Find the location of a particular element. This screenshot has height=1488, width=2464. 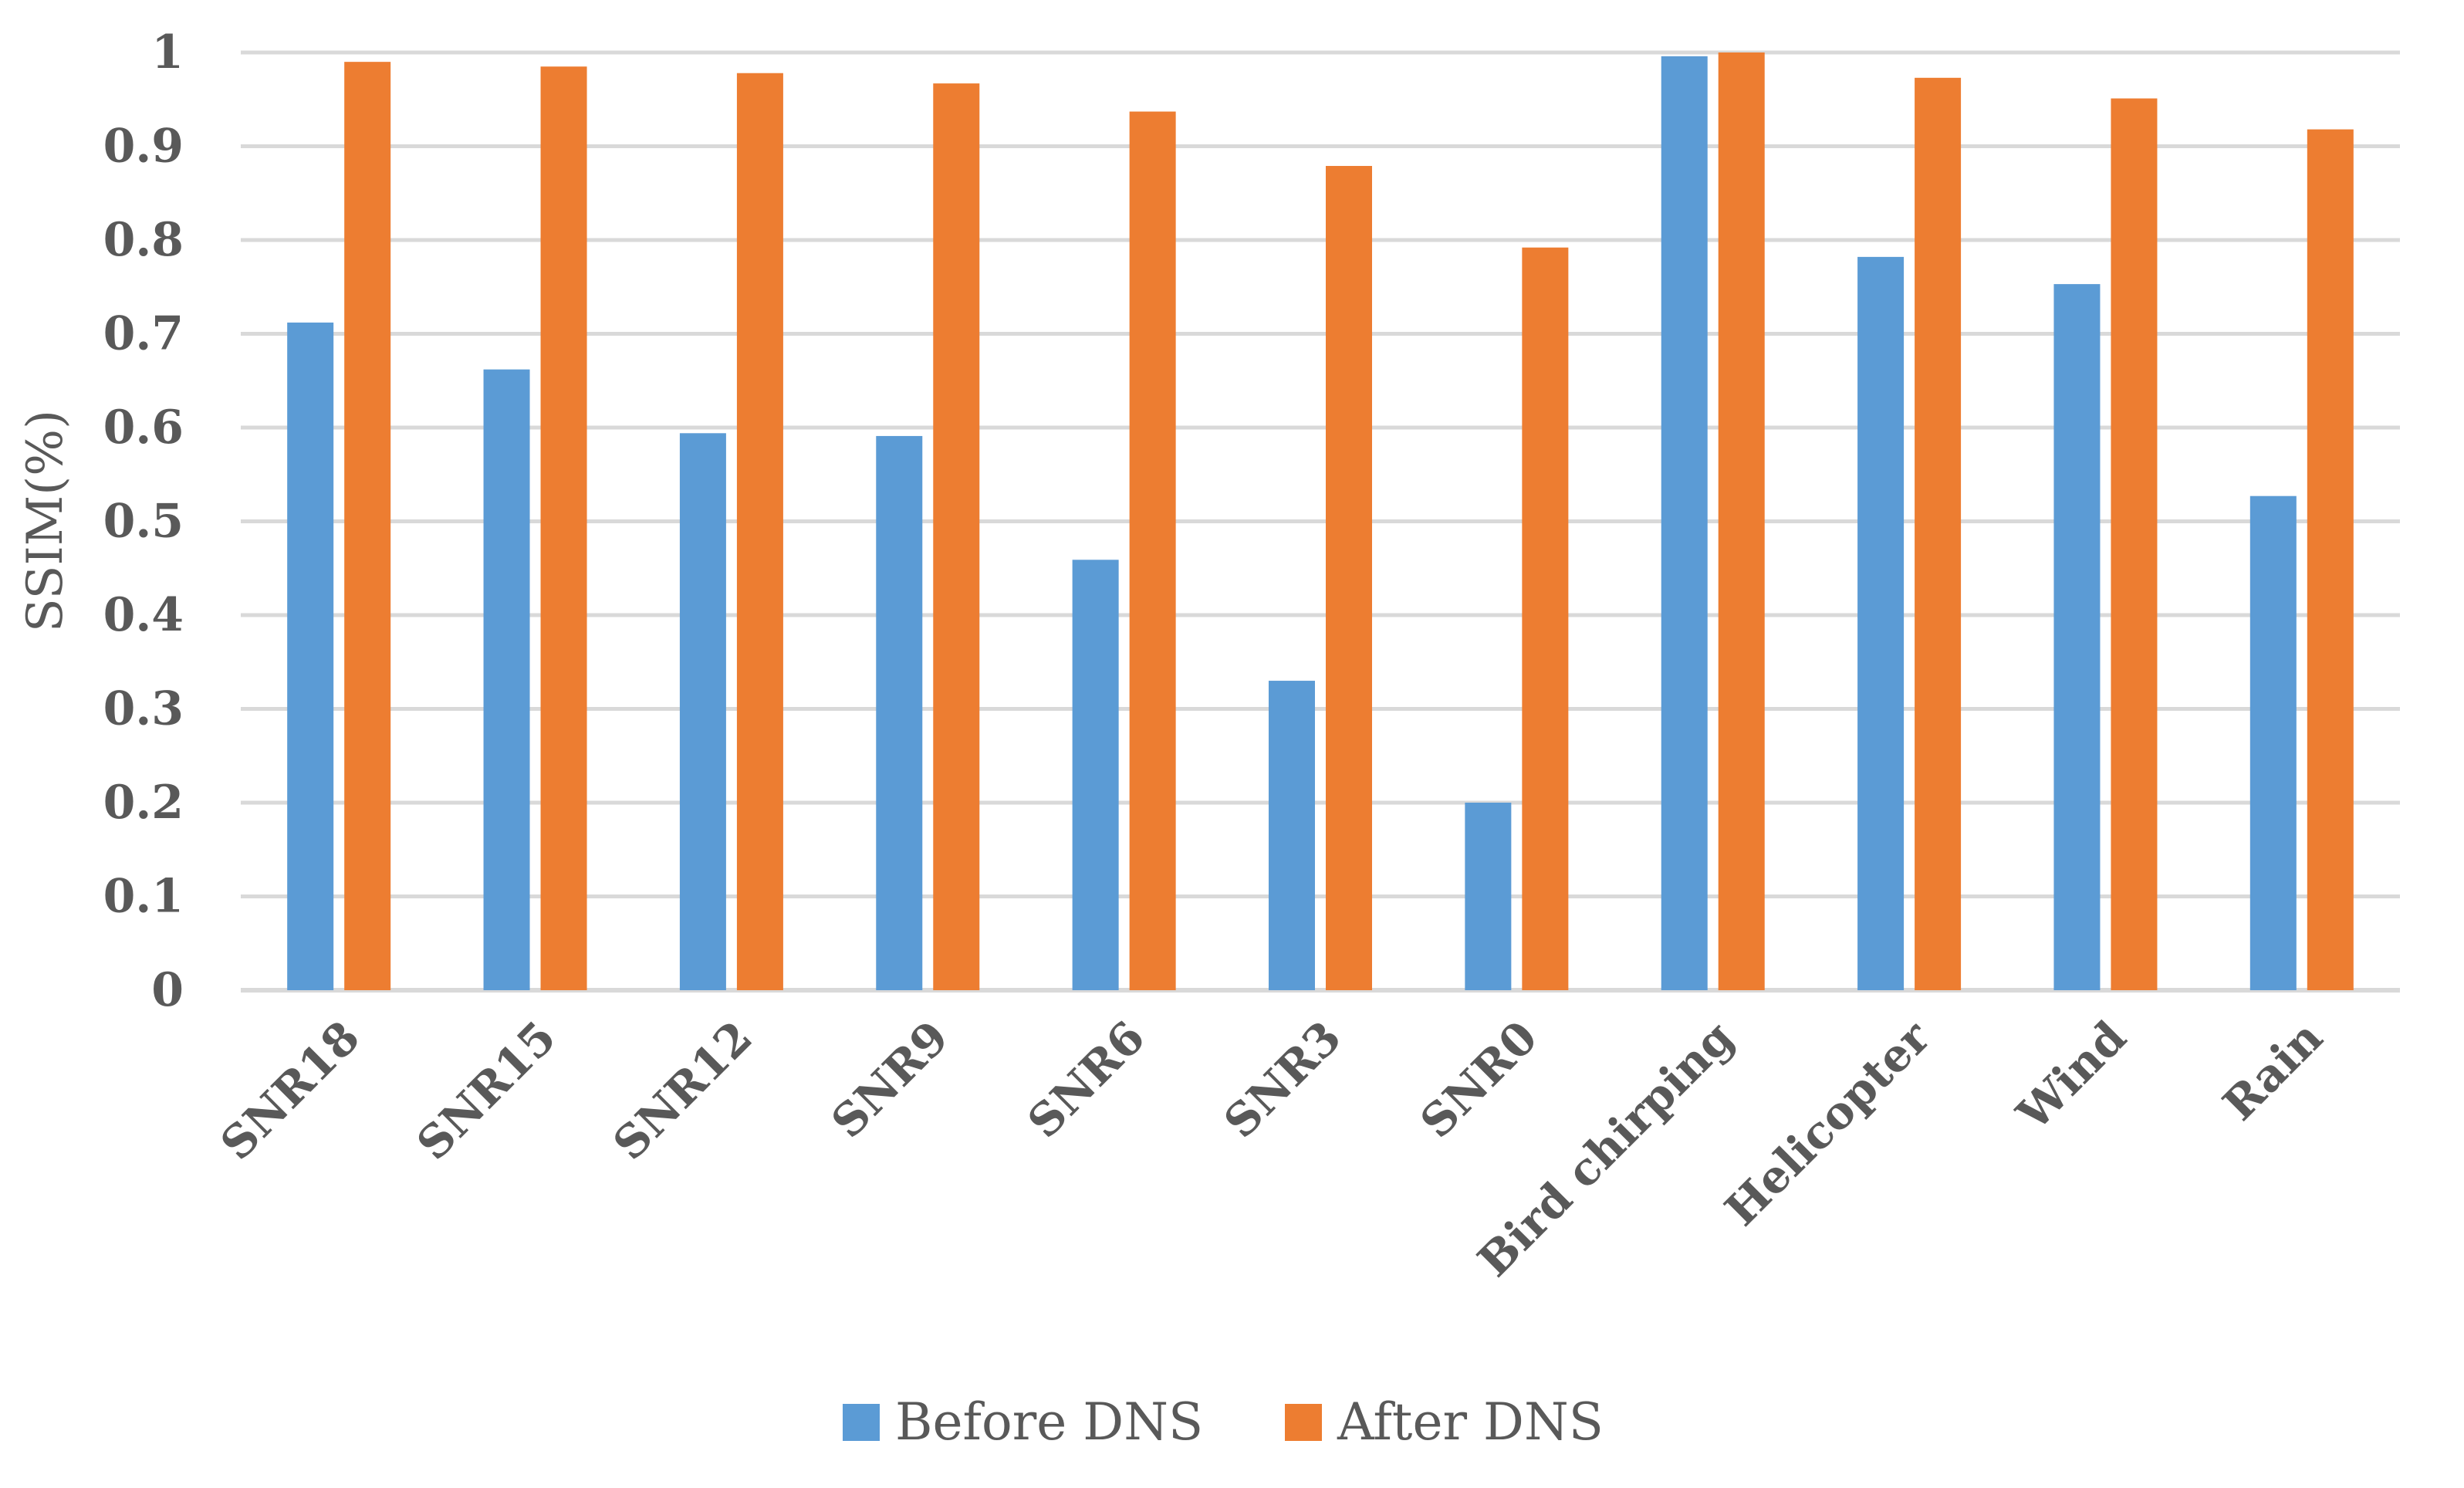

x-tick-label: Helicopter is located at coordinates (1828, 1123).